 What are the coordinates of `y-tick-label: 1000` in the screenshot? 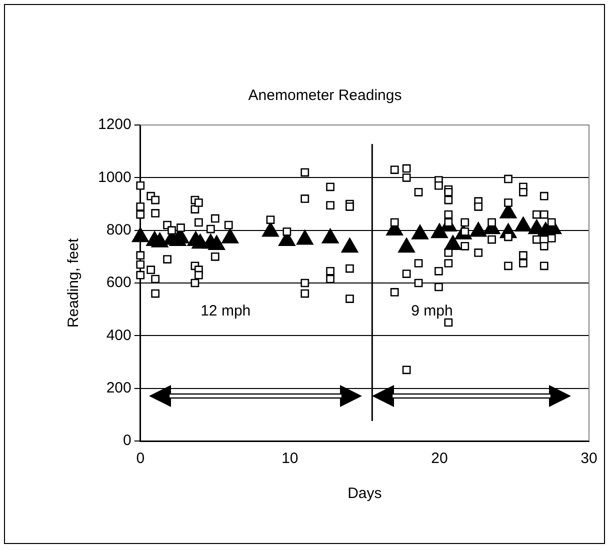 It's located at (115, 177).